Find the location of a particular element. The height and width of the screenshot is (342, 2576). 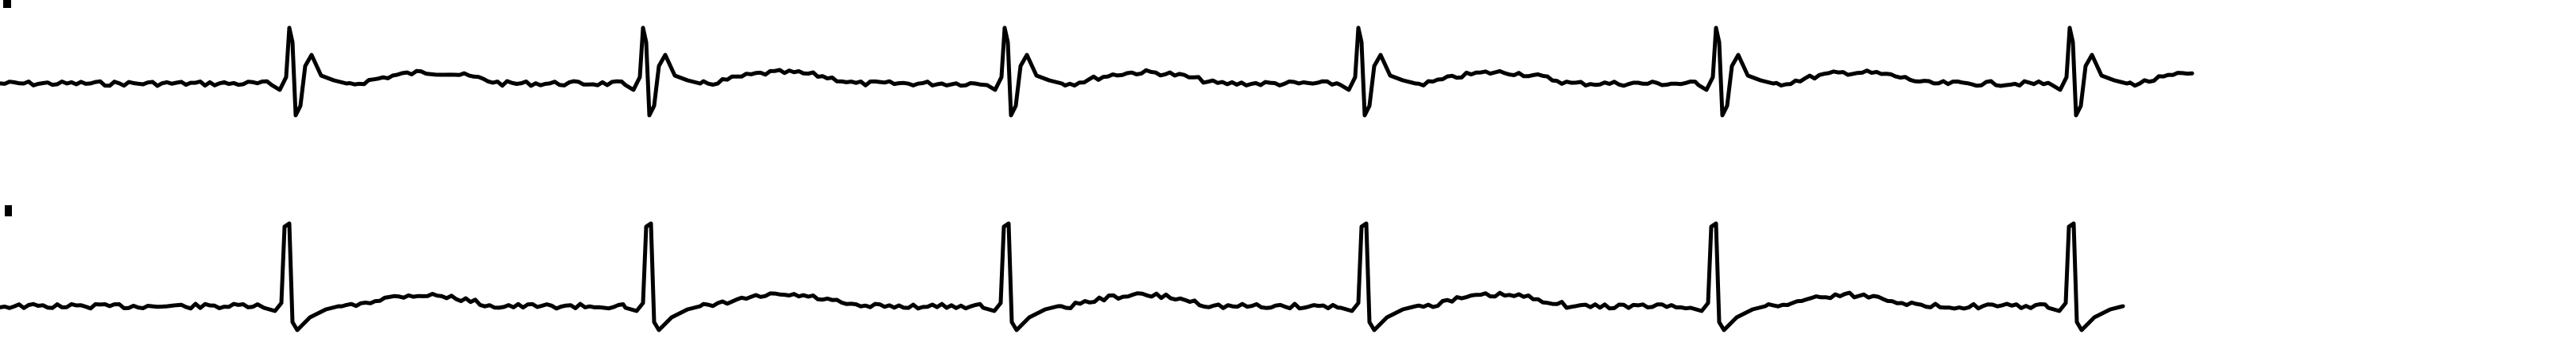

lead-2-marker is located at coordinates (8, 210).